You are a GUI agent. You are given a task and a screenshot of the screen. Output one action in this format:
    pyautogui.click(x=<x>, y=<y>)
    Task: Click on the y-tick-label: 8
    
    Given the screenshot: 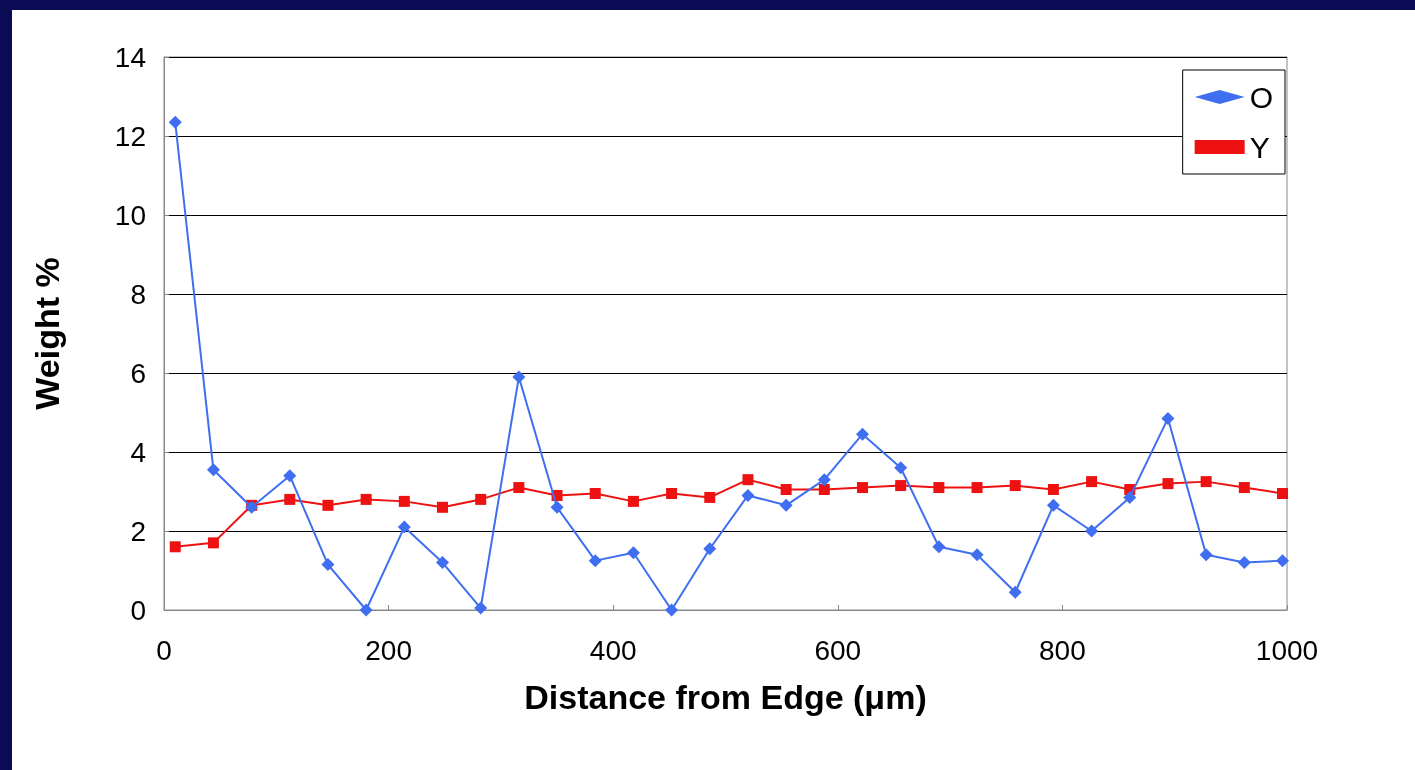 What is the action you would take?
    pyautogui.click(x=138, y=294)
    